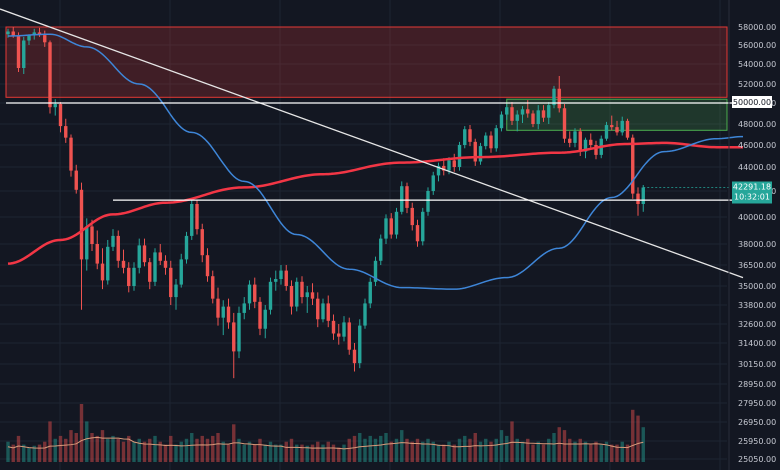  What do you see at coordinates (366, 62) in the screenshot?
I see `resistance-zone` at bounding box center [366, 62].